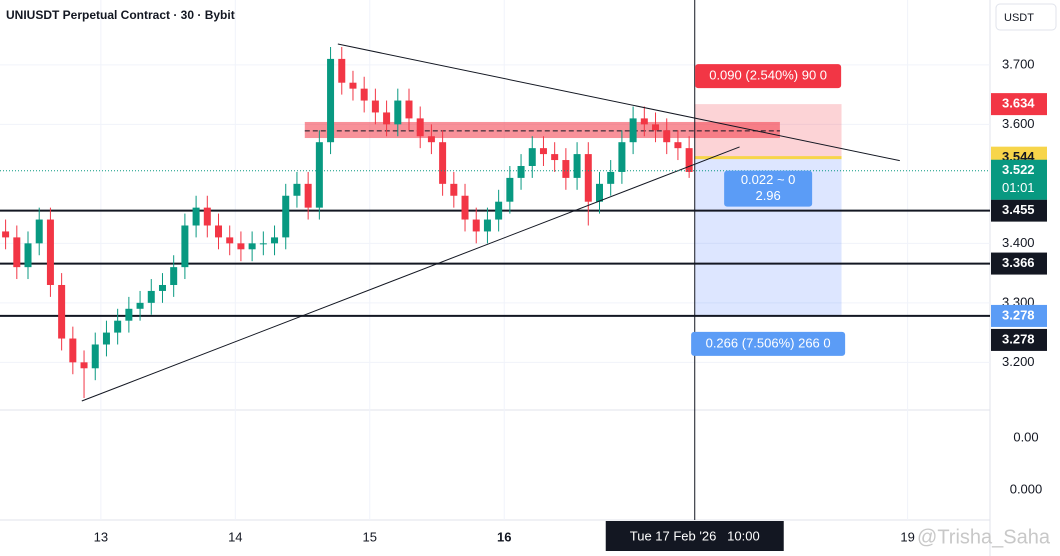 The width and height of the screenshot is (1060, 556). I want to click on pane-label: 0.00, so click(1025, 436).